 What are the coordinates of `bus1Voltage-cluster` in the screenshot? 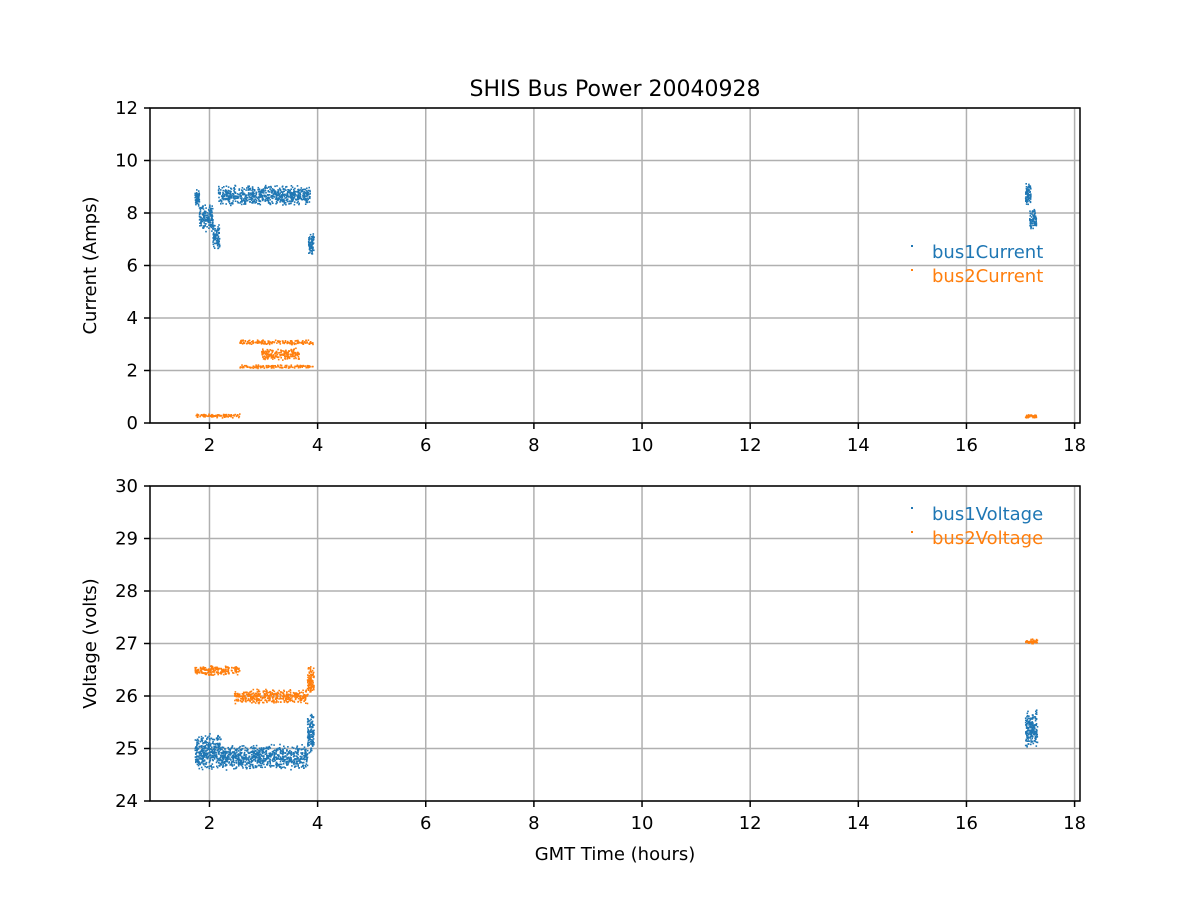 It's located at (208, 752).